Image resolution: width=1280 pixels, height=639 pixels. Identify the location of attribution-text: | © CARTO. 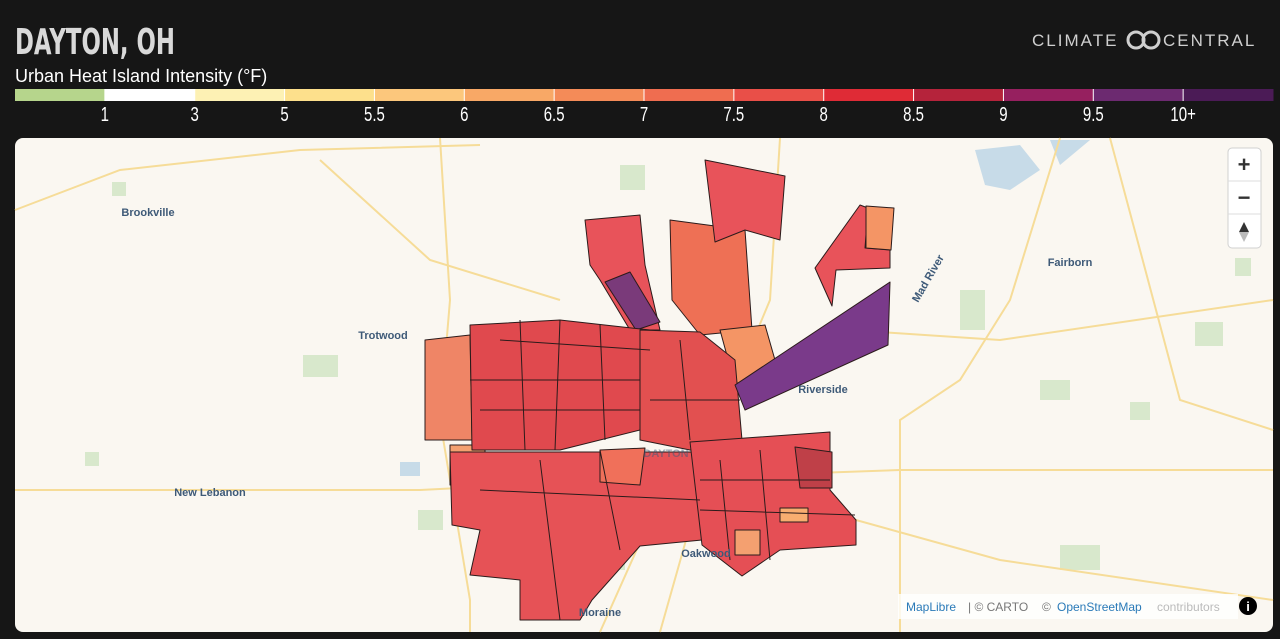
(998, 607).